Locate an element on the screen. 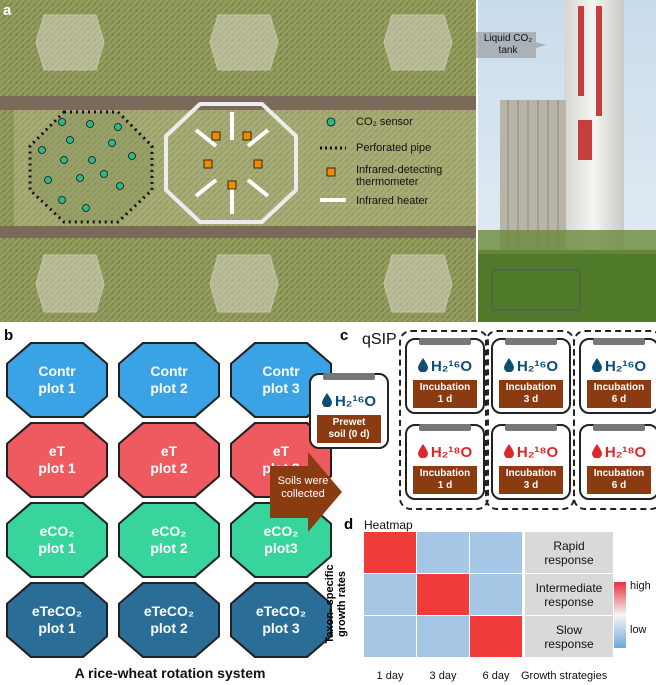 The width and height of the screenshot is (656, 685). jar-soil-label: Incubation 1 d is located at coordinates (445, 480).